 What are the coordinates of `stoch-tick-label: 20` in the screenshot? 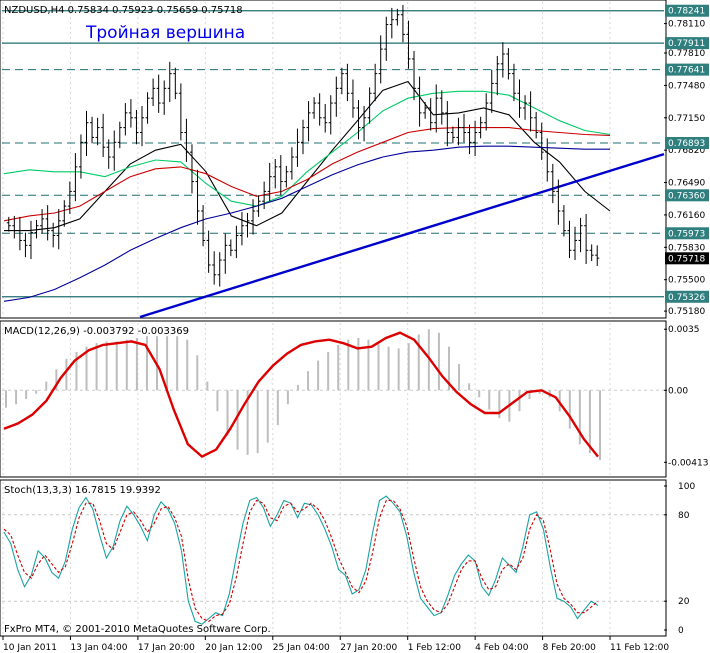 It's located at (684, 602).